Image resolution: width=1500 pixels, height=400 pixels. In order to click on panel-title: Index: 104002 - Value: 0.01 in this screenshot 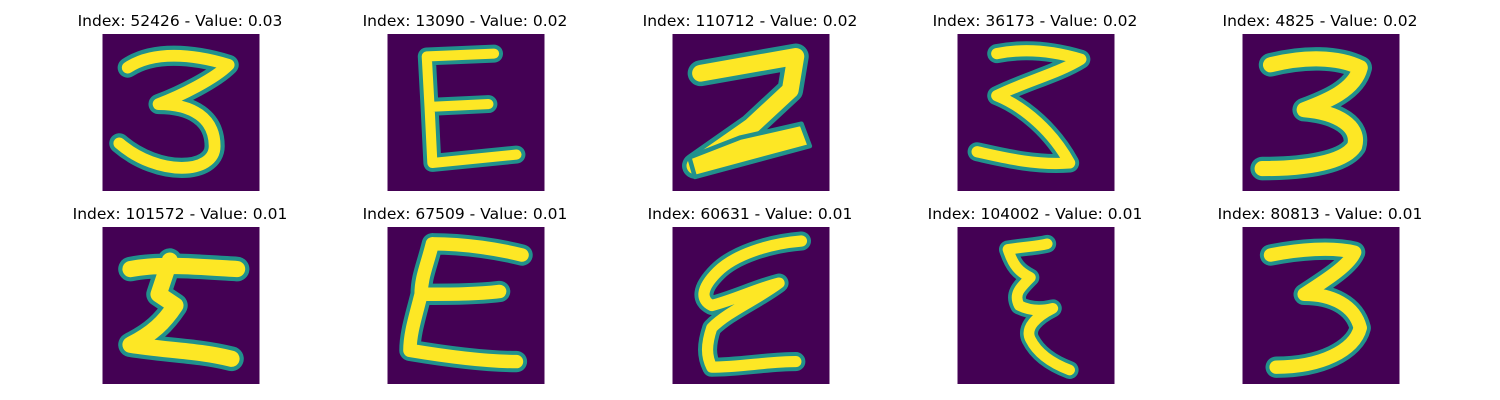, I will do `click(1035, 214)`.